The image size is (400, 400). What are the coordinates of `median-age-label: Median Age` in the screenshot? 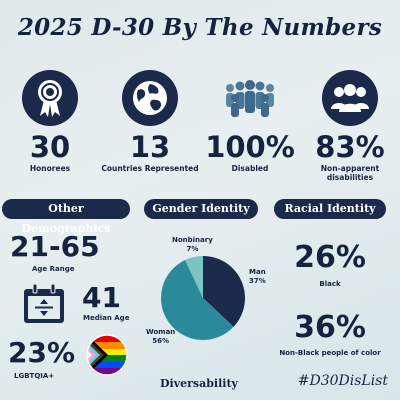 It's located at (106, 318).